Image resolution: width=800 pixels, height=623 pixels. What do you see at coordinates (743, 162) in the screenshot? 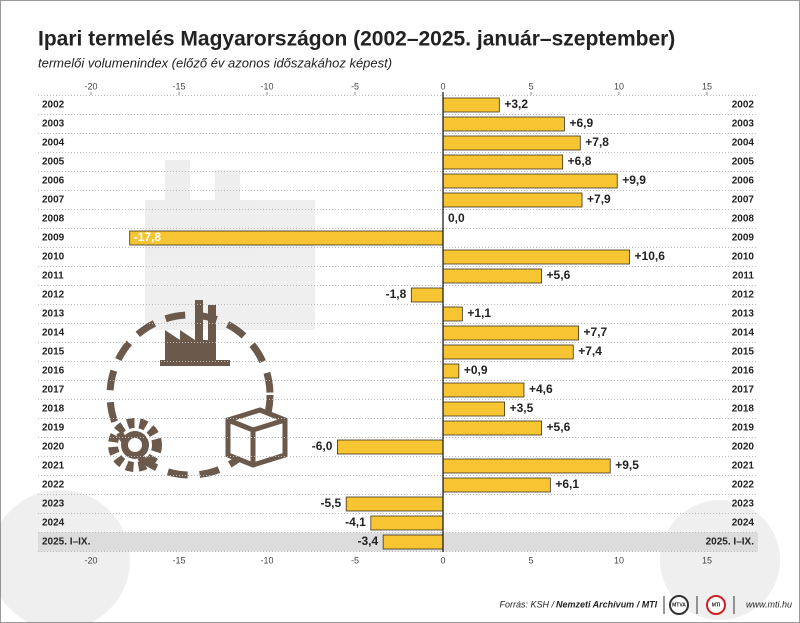
I see `y-tick-label: 2005` at bounding box center [743, 162].